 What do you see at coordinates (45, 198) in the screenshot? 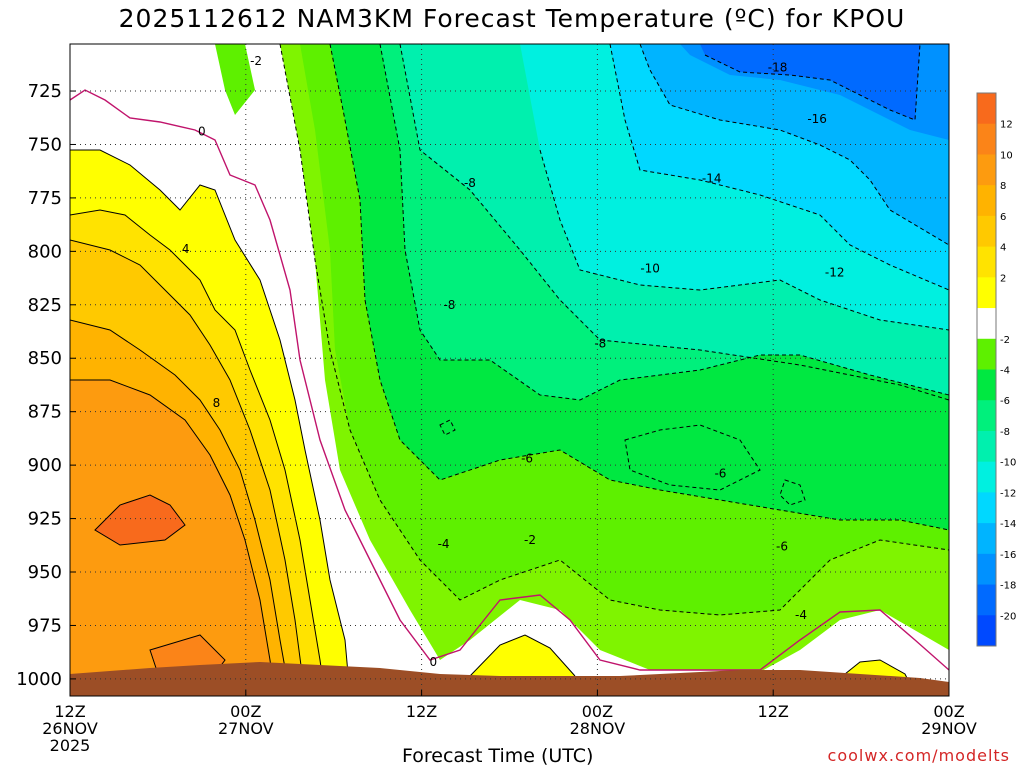
I see `y-tick-label: 775` at bounding box center [45, 198].